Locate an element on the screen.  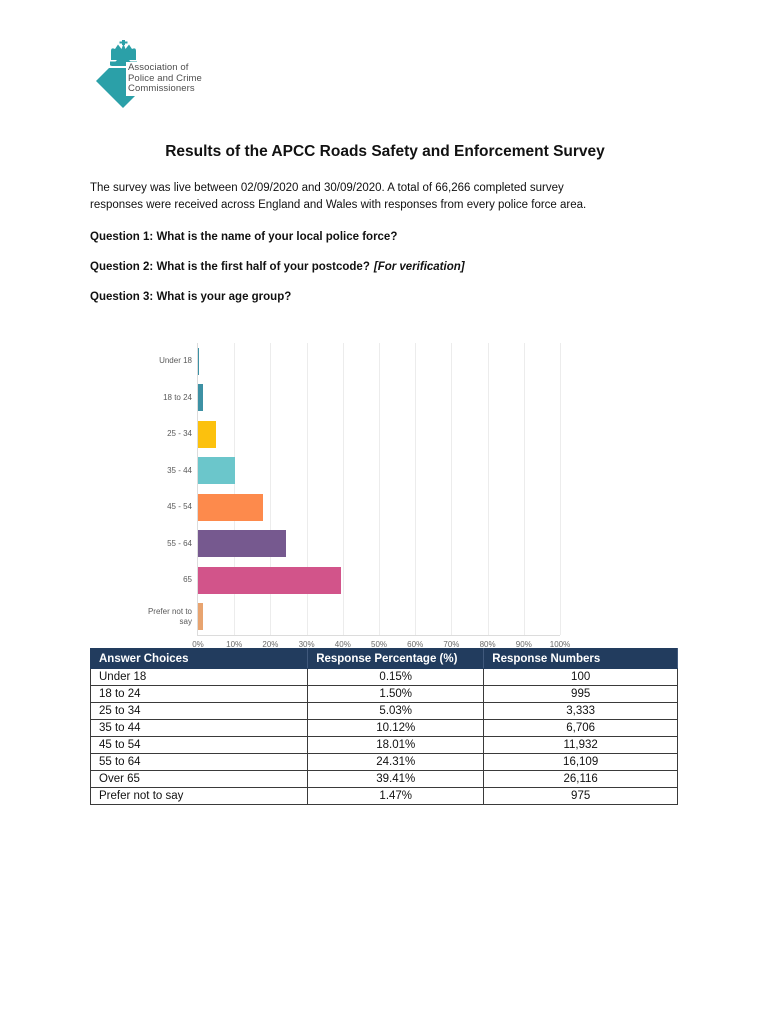
table-row: 18 to 24 1.50% 995 is located at coordinates (383, 694).